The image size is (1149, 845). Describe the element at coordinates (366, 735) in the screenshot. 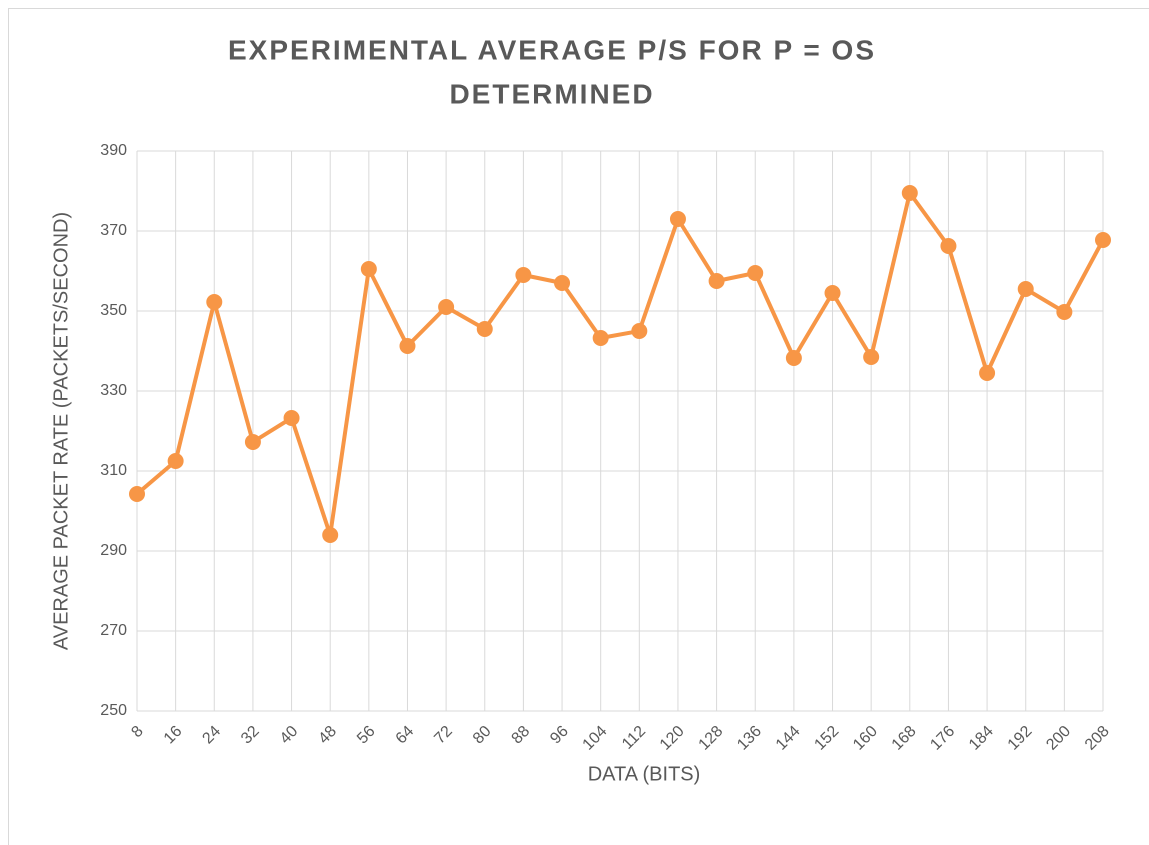

I see `x-tick-label: 56` at that location.